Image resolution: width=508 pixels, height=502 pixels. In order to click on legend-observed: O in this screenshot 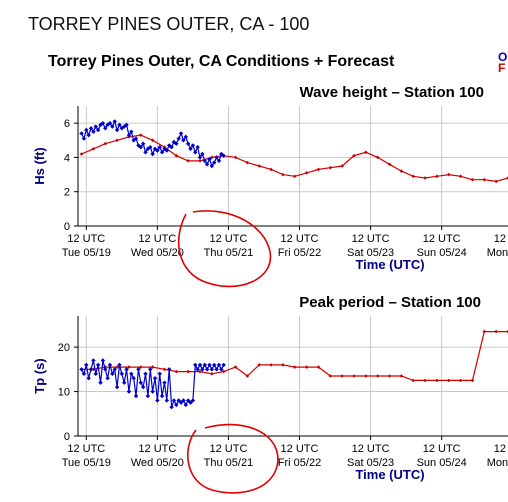, I will do `click(503, 57)`.